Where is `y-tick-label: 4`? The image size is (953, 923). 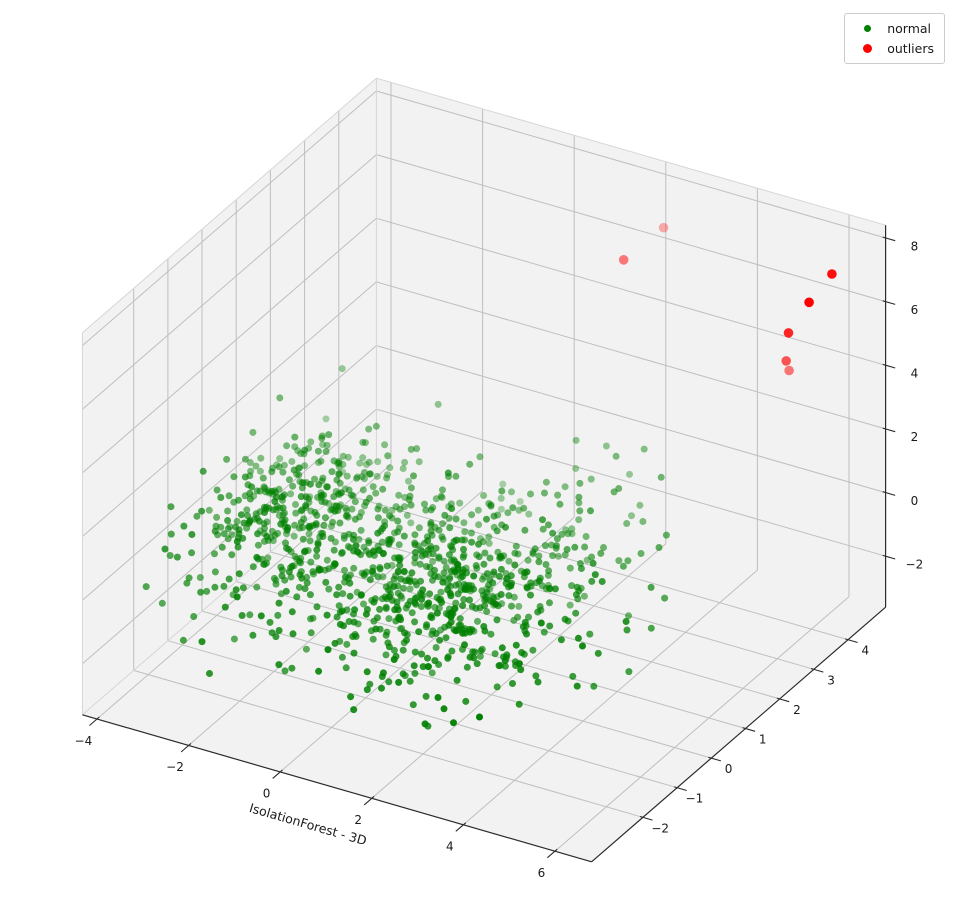 y-tick-label: 4 is located at coordinates (865, 651).